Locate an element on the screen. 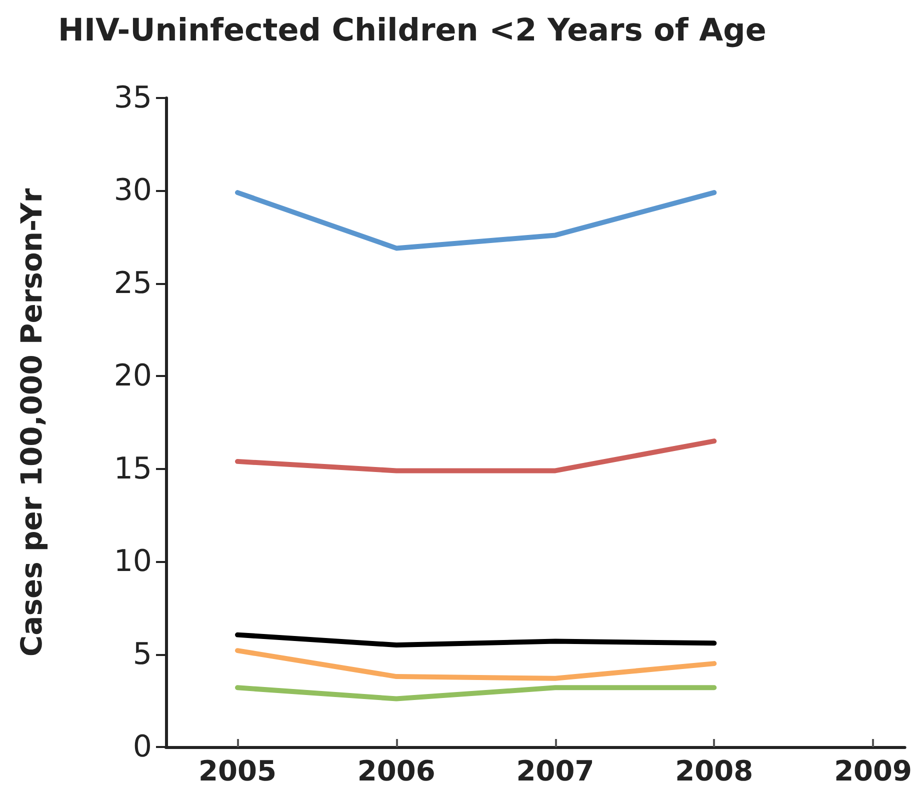  chart-title: HIV-Uninfected Children <2 Years of Age is located at coordinates (412, 30).